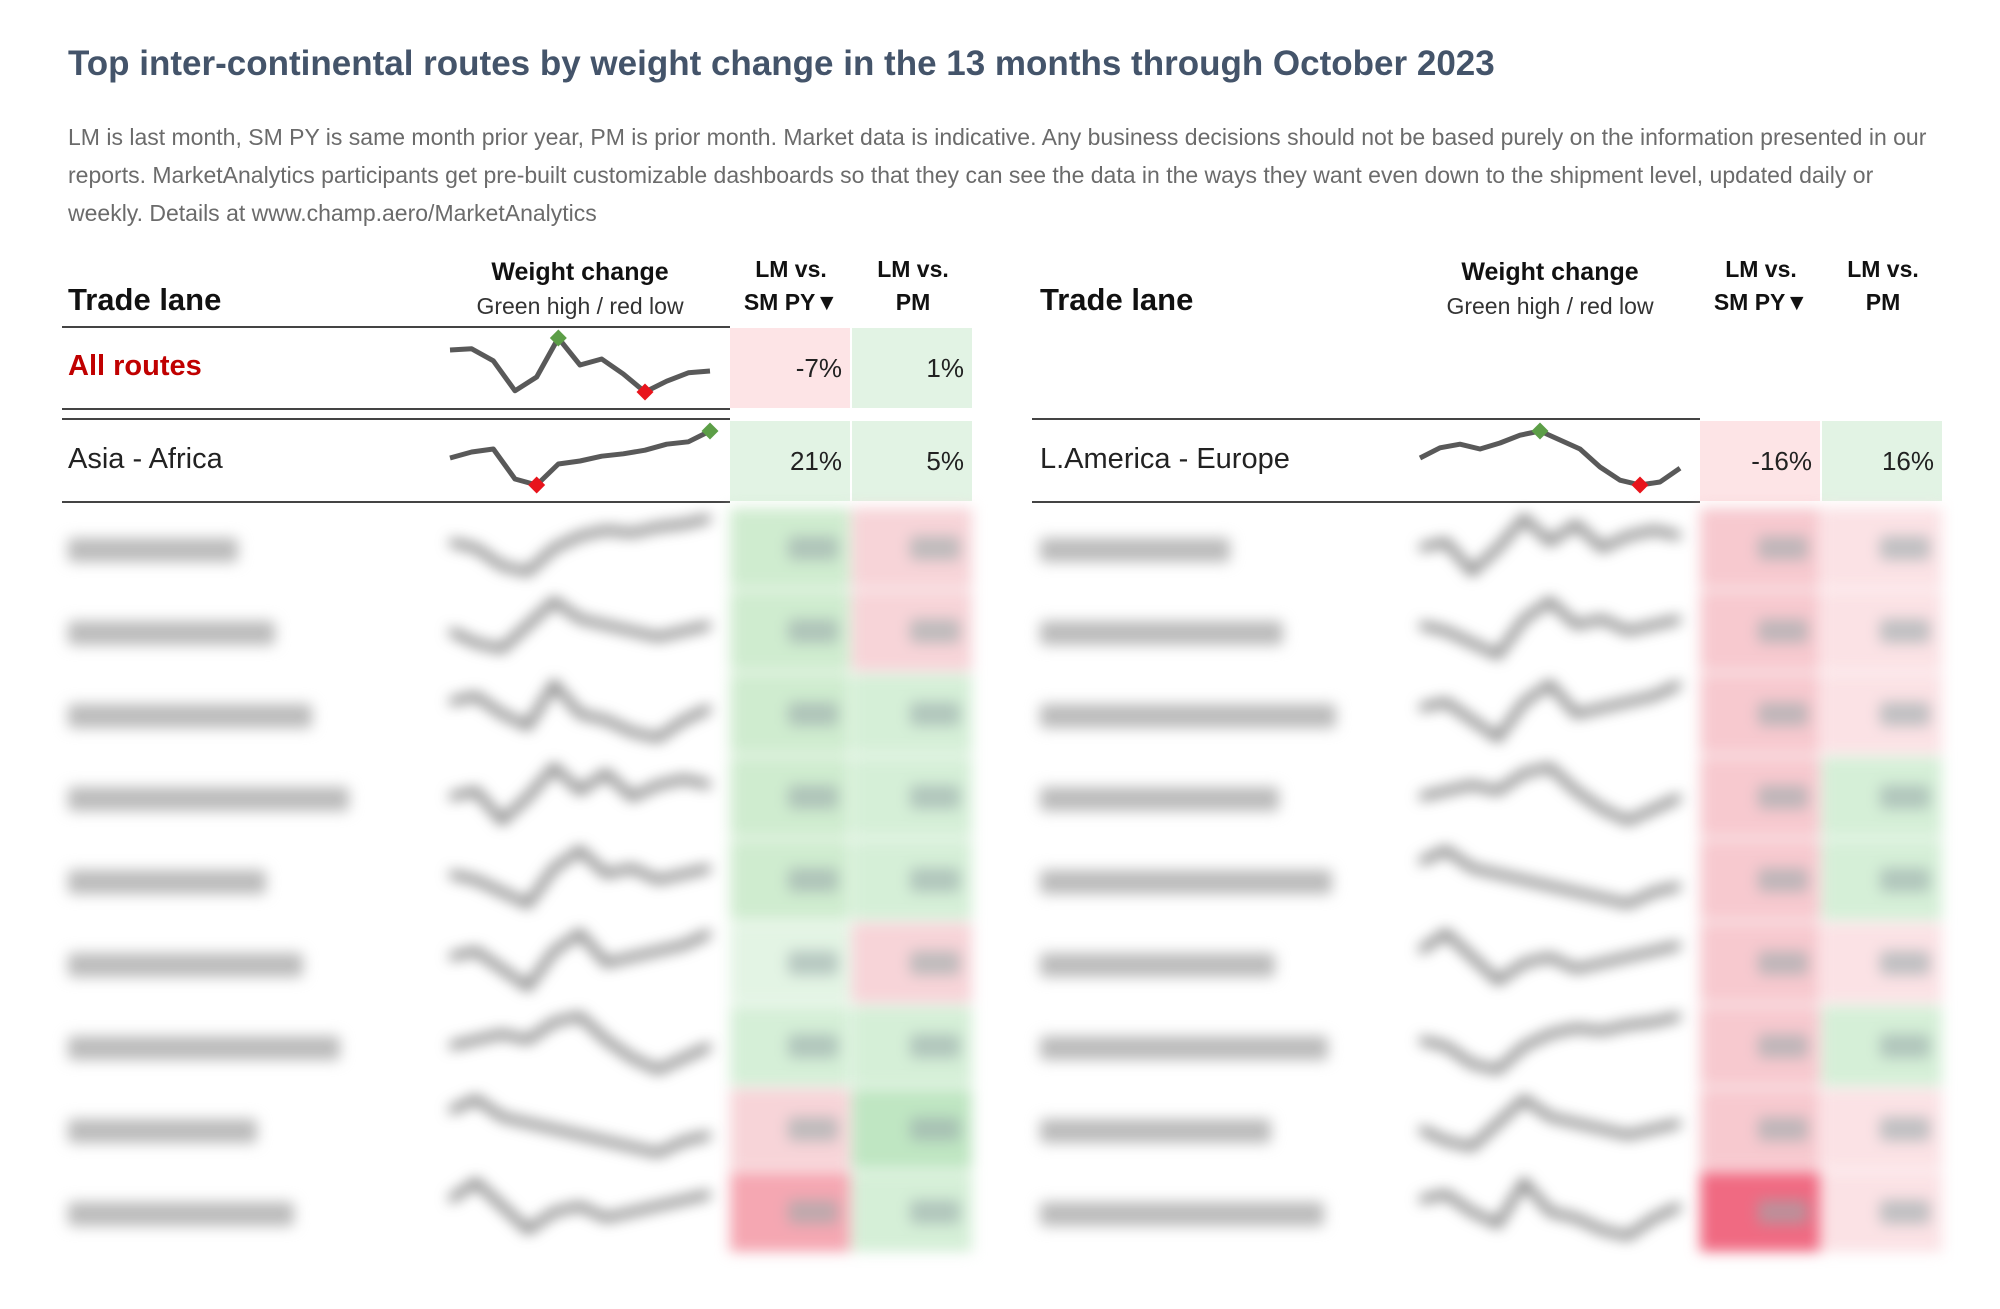 This screenshot has width=2000, height=1309. What do you see at coordinates (1761, 302) in the screenshot?
I see `right-lm-vs-smpy-line2: SM PY▼` at bounding box center [1761, 302].